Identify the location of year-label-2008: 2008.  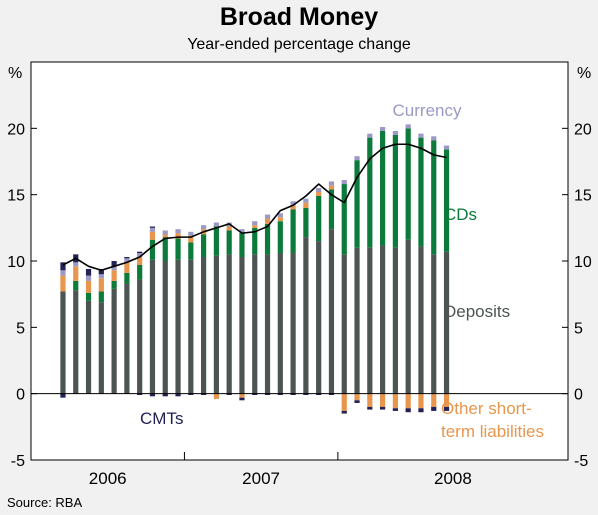
(453, 478).